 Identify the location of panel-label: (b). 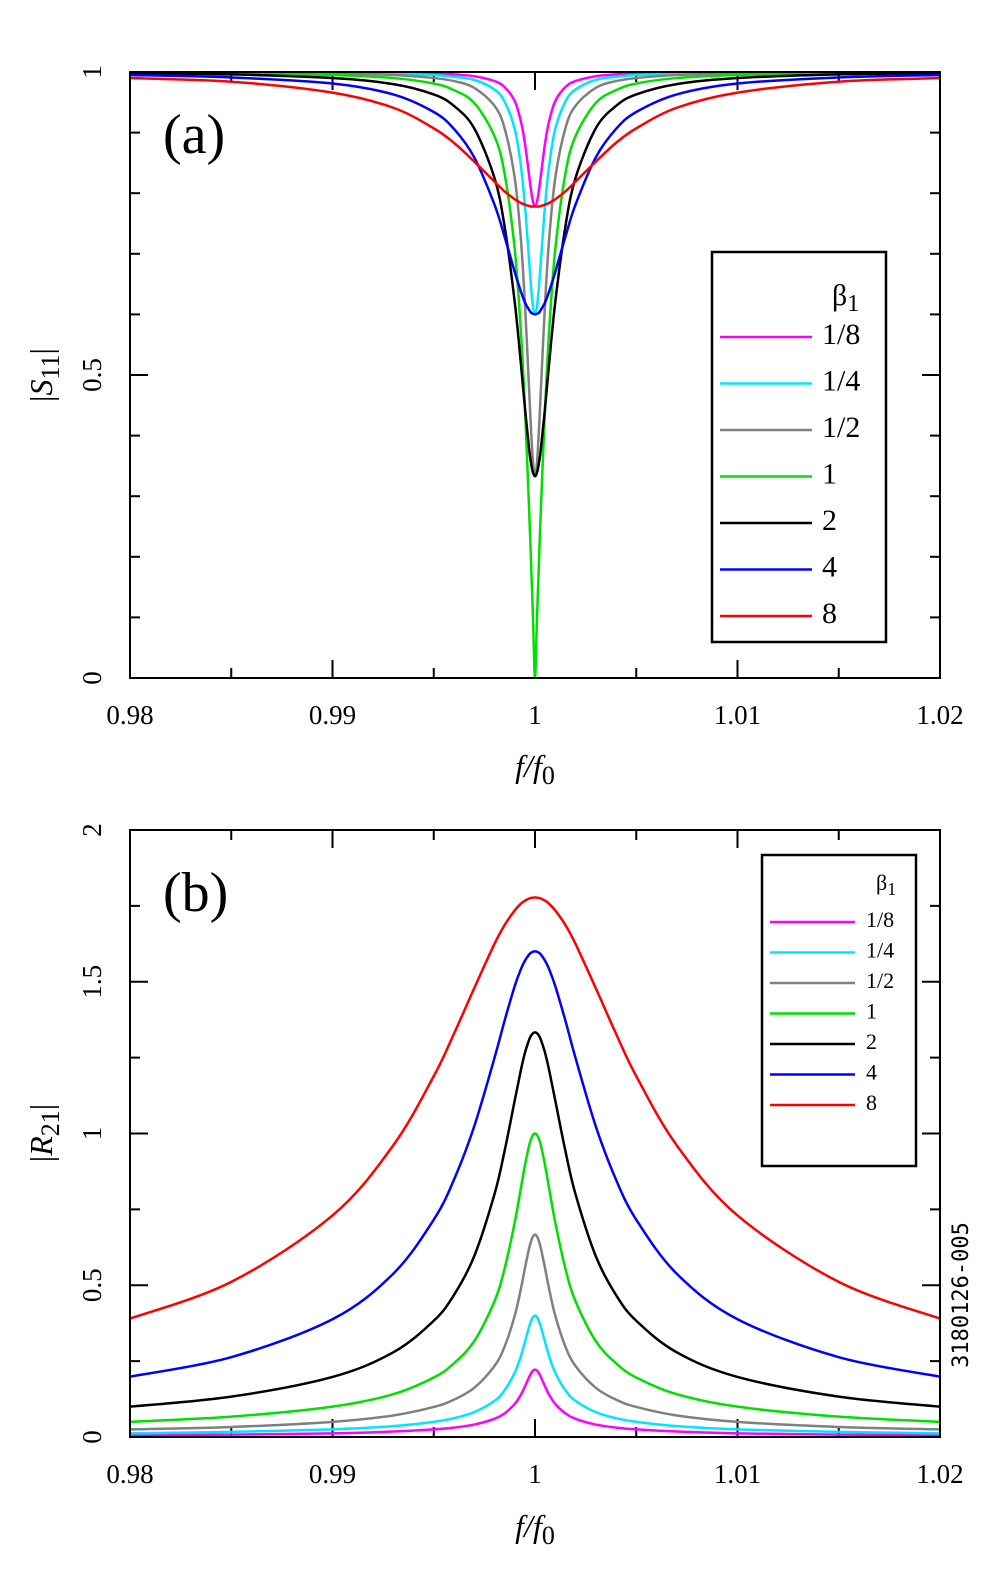
(195, 893).